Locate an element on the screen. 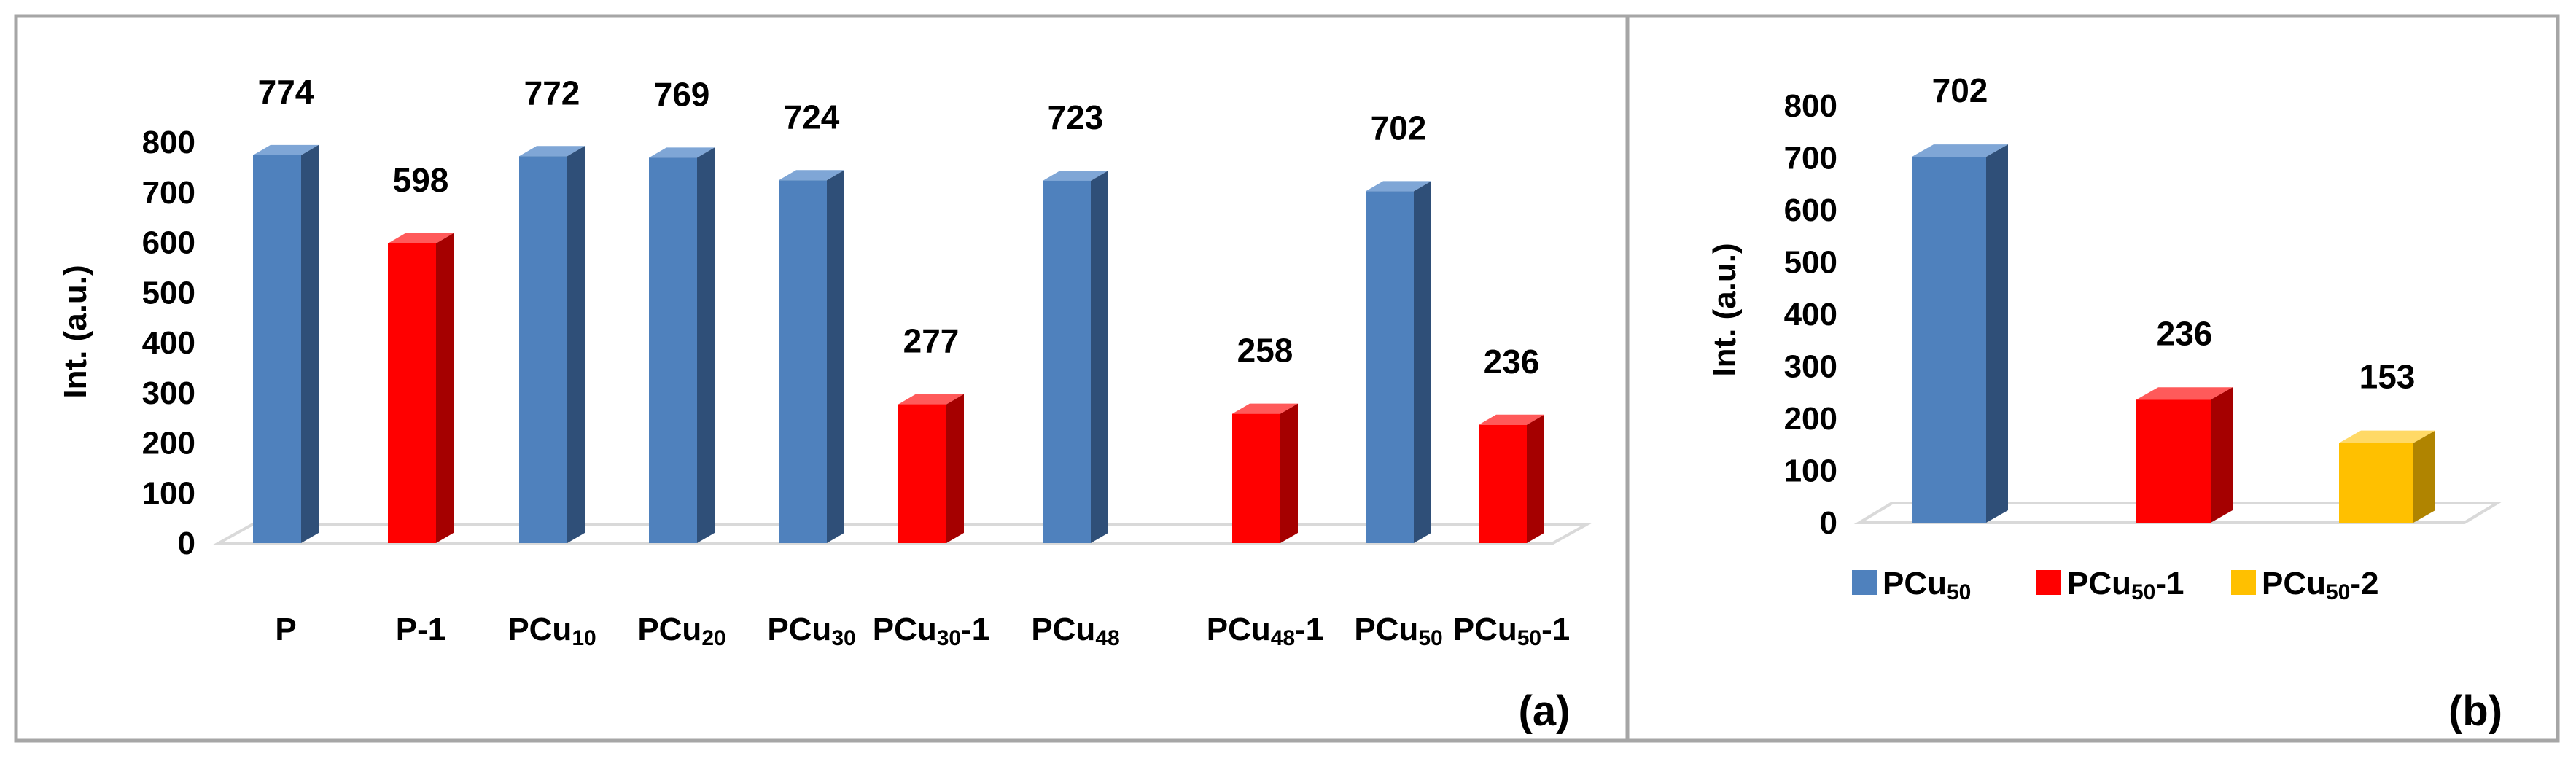  panel-a-category-label: PCu30 is located at coordinates (811, 631).